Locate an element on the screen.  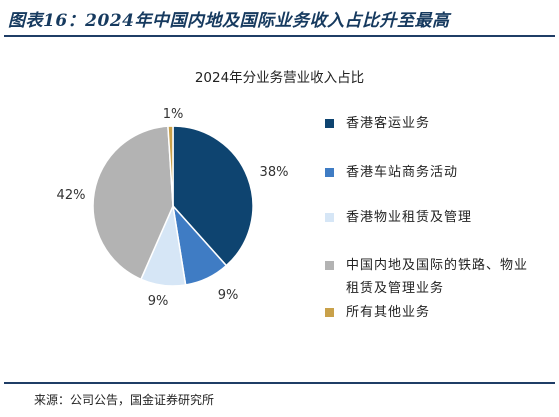
pie-slice-value-label: 1% is located at coordinates (173, 114).